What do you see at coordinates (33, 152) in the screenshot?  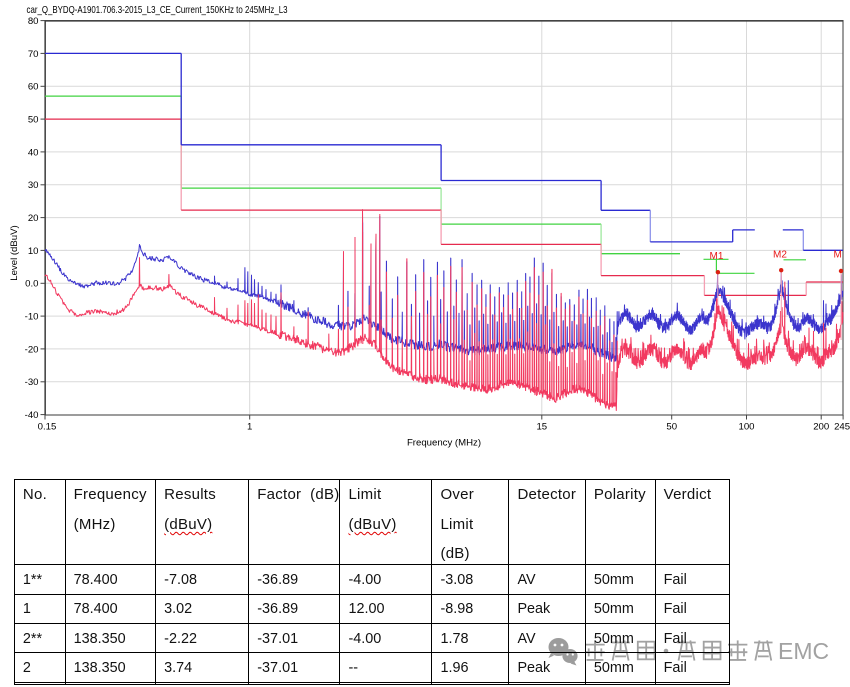 I see `svg-text: 40` at bounding box center [33, 152].